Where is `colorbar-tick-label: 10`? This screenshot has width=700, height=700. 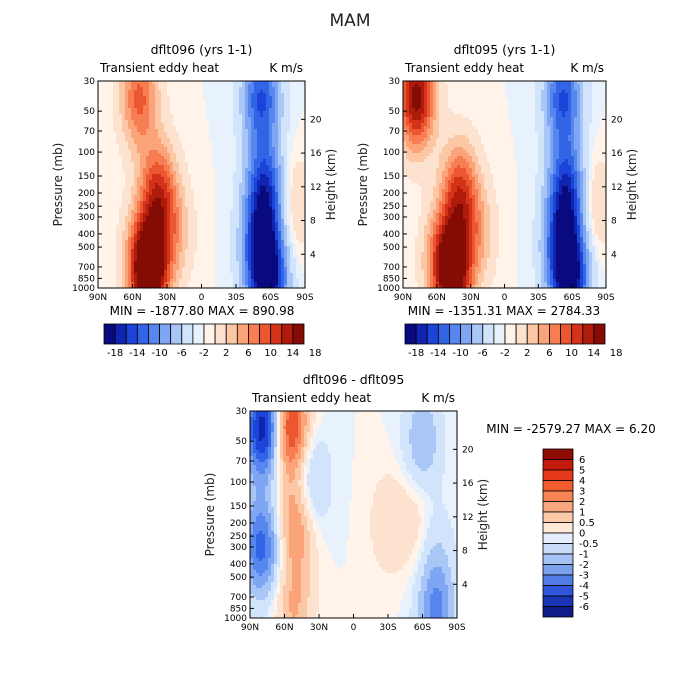 colorbar-tick-label: 10 is located at coordinates (270, 353).